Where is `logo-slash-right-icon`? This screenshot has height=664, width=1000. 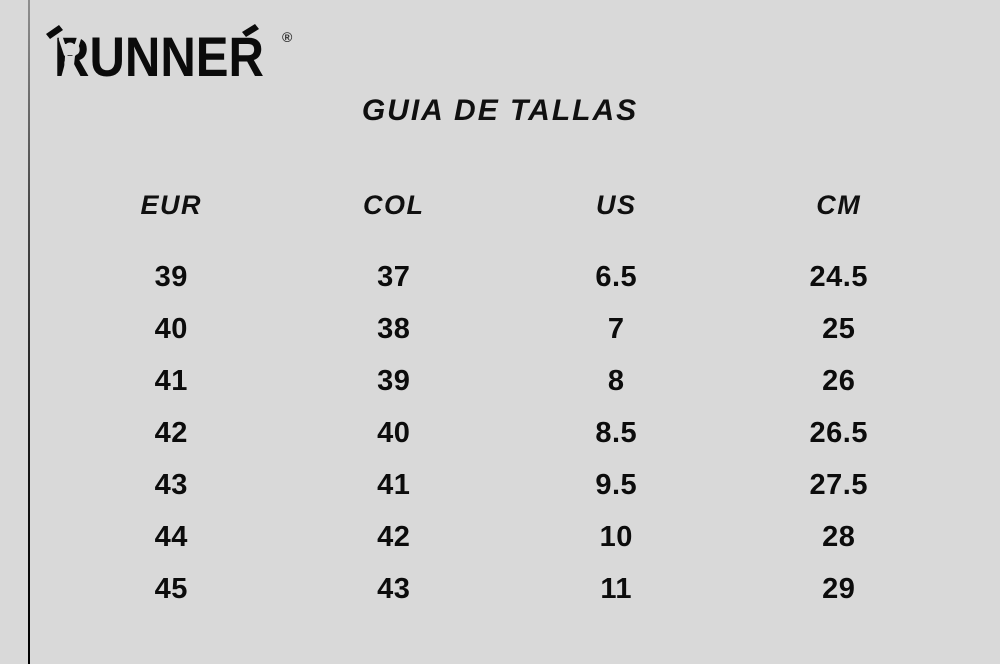 logo-slash-right-icon is located at coordinates (250, 30).